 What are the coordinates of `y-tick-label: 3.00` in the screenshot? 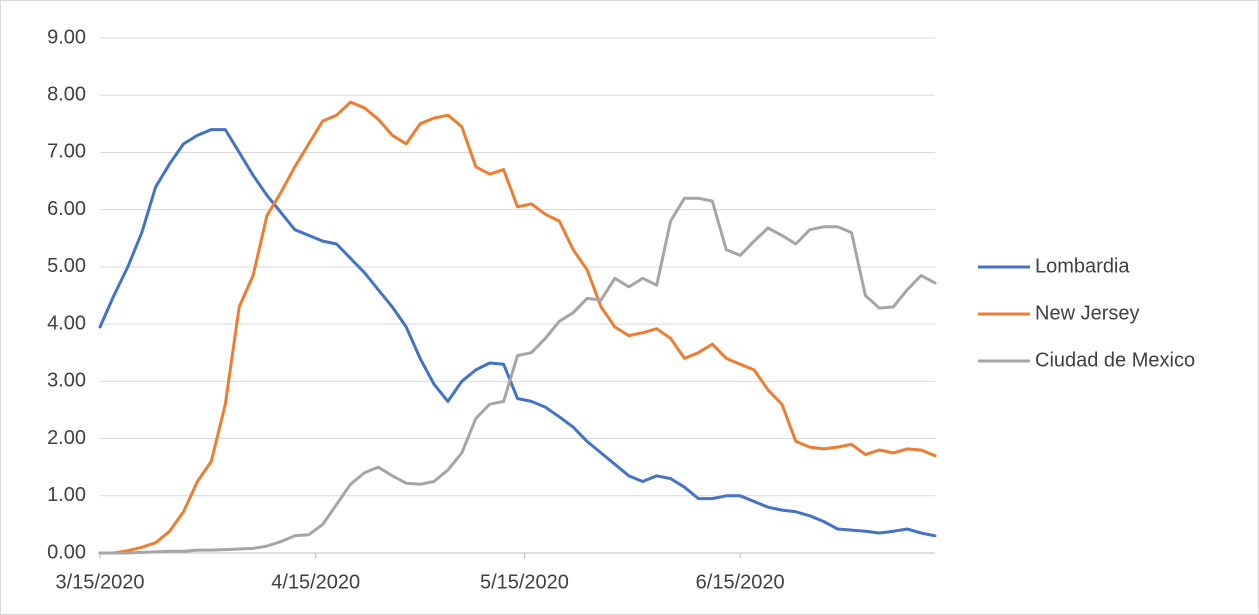 It's located at (66, 381).